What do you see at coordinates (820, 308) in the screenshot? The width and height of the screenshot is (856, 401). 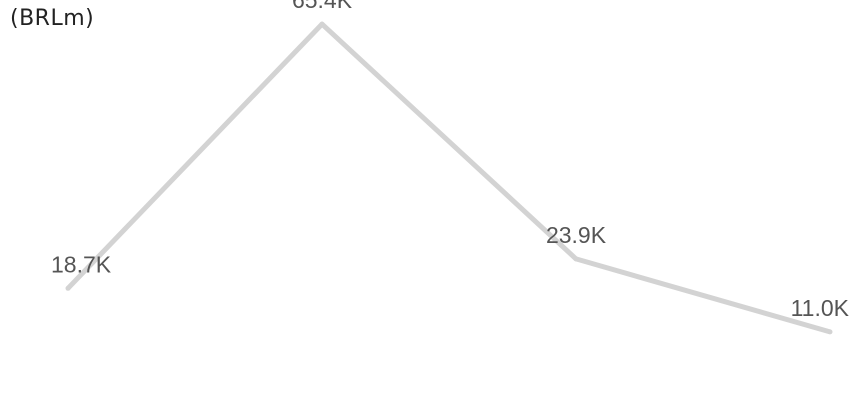 I see `data-label: 11.0K` at bounding box center [820, 308].